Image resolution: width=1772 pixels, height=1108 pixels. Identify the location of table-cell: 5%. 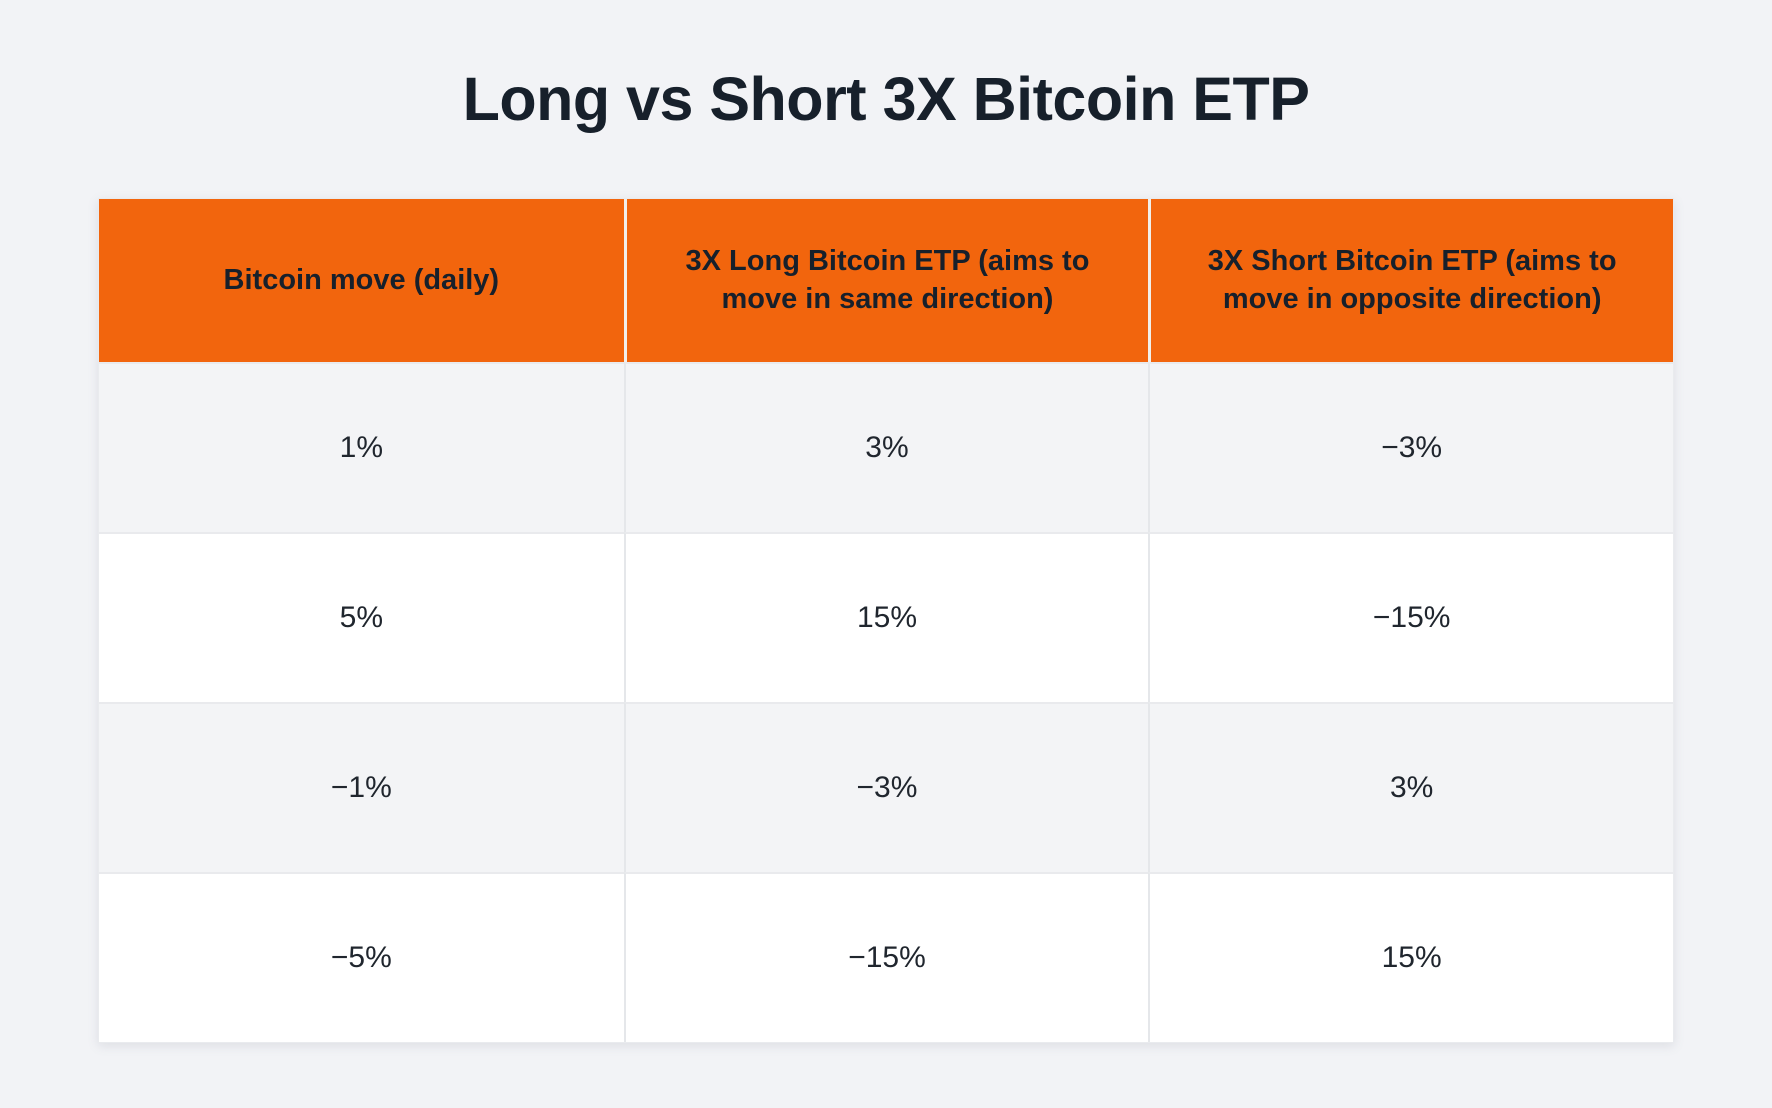
(361, 617).